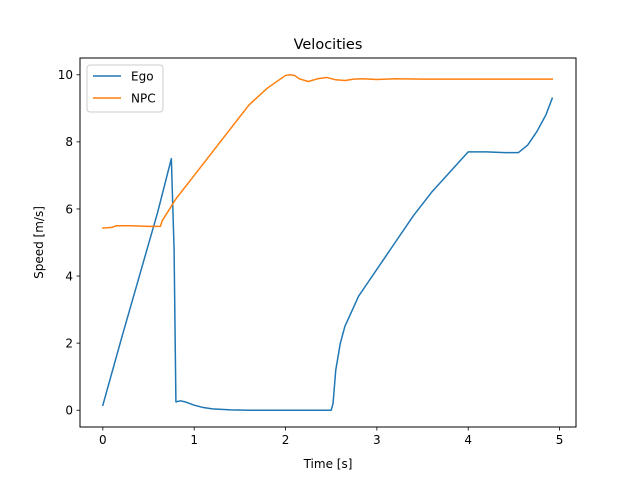 Image resolution: width=640 pixels, height=480 pixels. What do you see at coordinates (468, 440) in the screenshot?
I see `x-tick-label: 4` at bounding box center [468, 440].